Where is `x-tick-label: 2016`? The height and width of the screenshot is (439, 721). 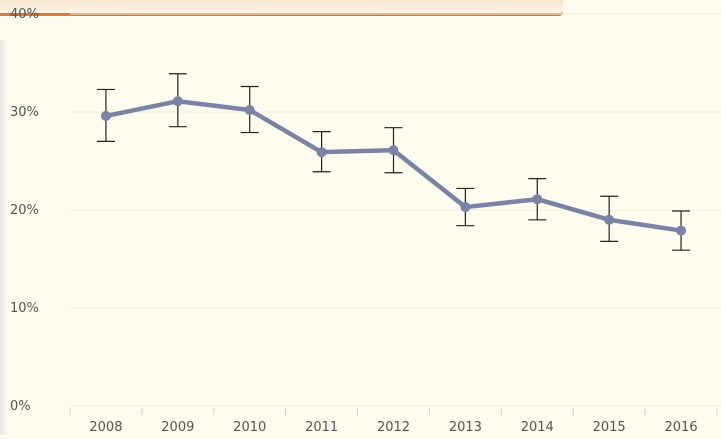 x-tick-label: 2016 is located at coordinates (681, 427).